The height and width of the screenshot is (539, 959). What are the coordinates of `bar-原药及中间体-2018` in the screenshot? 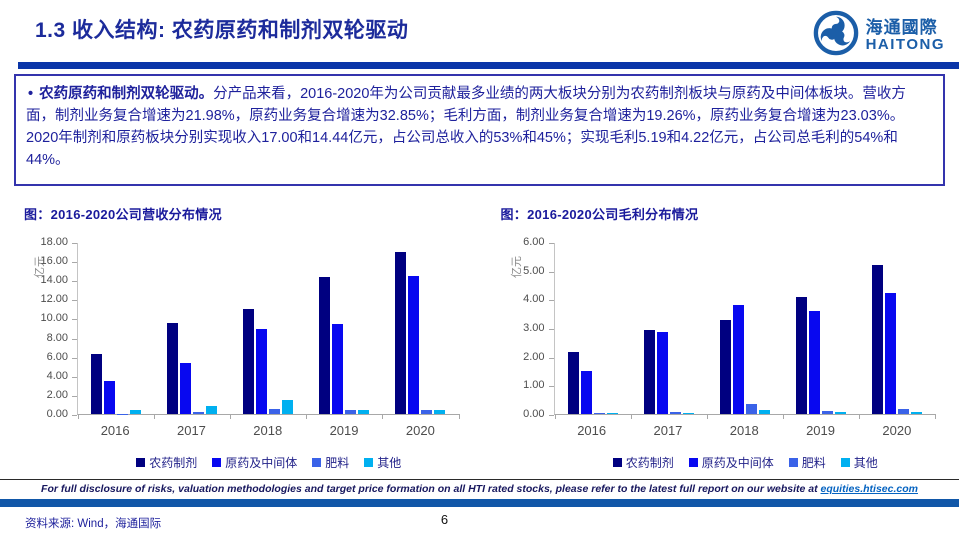 It's located at (738, 359).